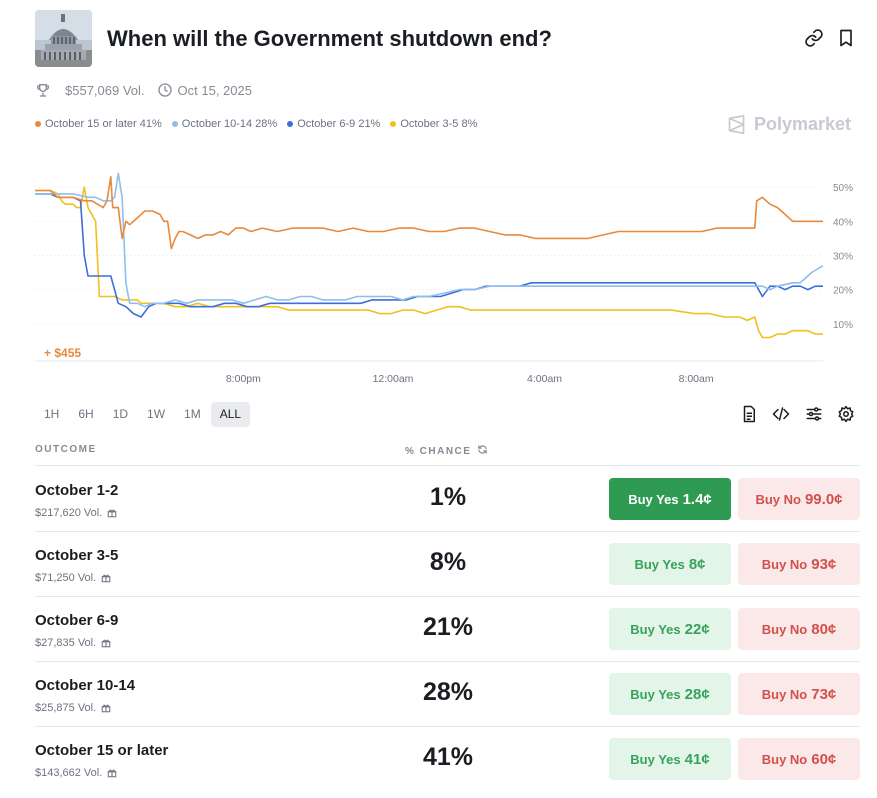 This screenshot has width=877, height=798. Describe the element at coordinates (448, 757) in the screenshot. I see `outcome-chance: 41%` at that location.